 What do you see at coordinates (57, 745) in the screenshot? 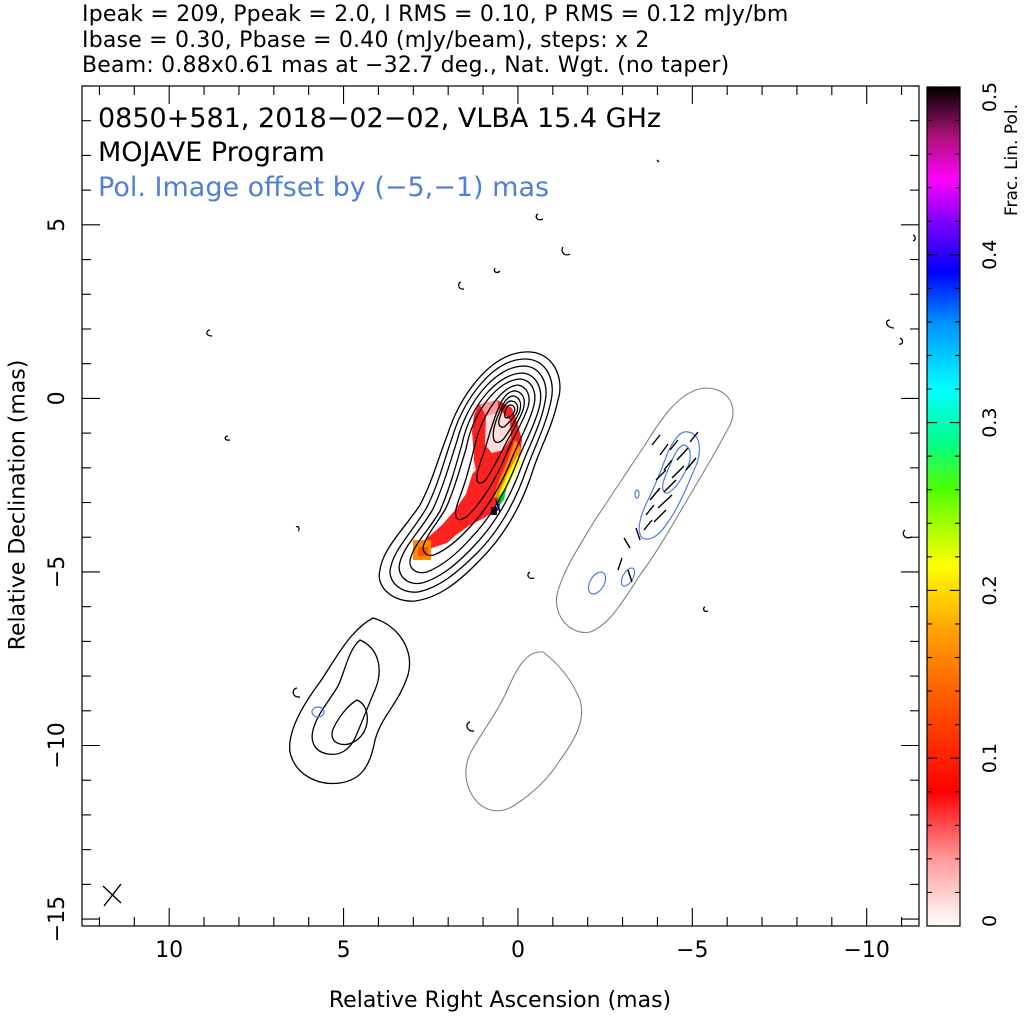
I see `y-tick-label: −10` at bounding box center [57, 745].